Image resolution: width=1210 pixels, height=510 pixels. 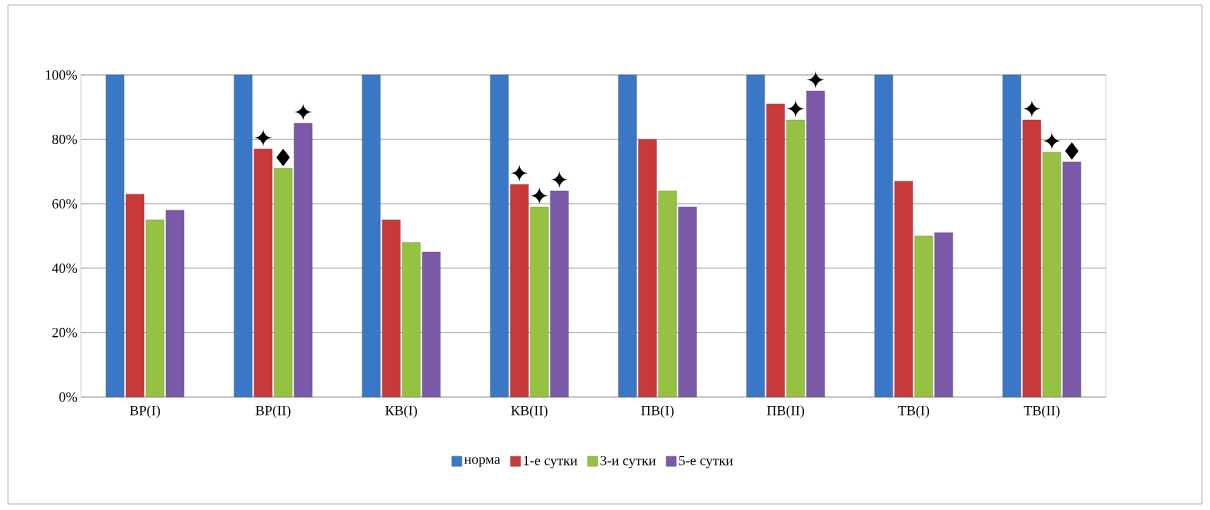 What do you see at coordinates (657, 412) in the screenshot?
I see `x-tick-label: ПВ(I)` at bounding box center [657, 412].